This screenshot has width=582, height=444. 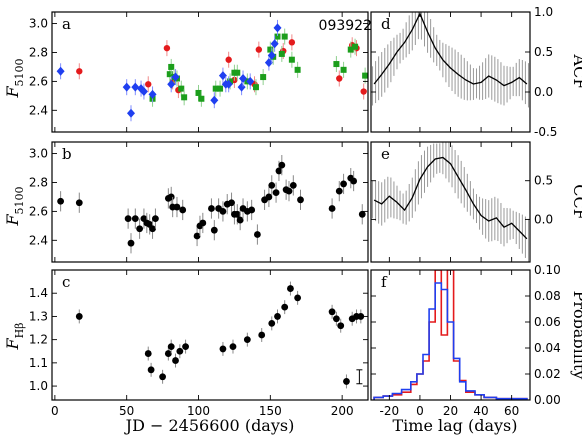 What do you see at coordinates (385, 154) in the screenshot?
I see `panel-letter-e: e` at bounding box center [385, 154].